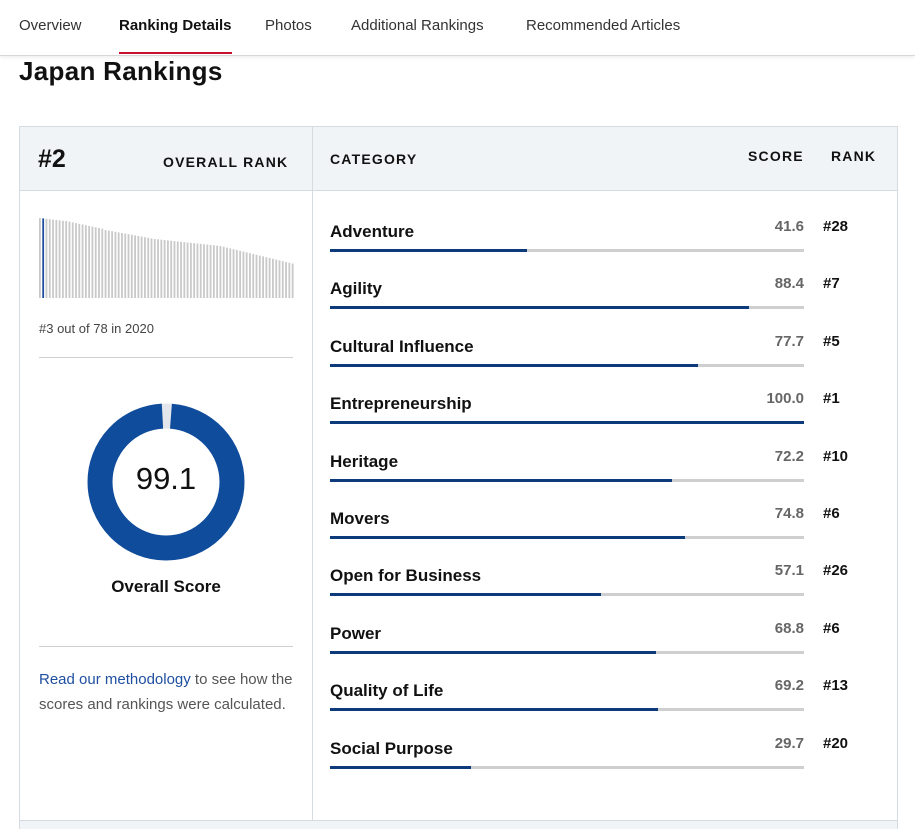 This screenshot has height=829, width=915. What do you see at coordinates (603, 25) in the screenshot?
I see `tab-recommended-articles: Recommended Articles` at bounding box center [603, 25].